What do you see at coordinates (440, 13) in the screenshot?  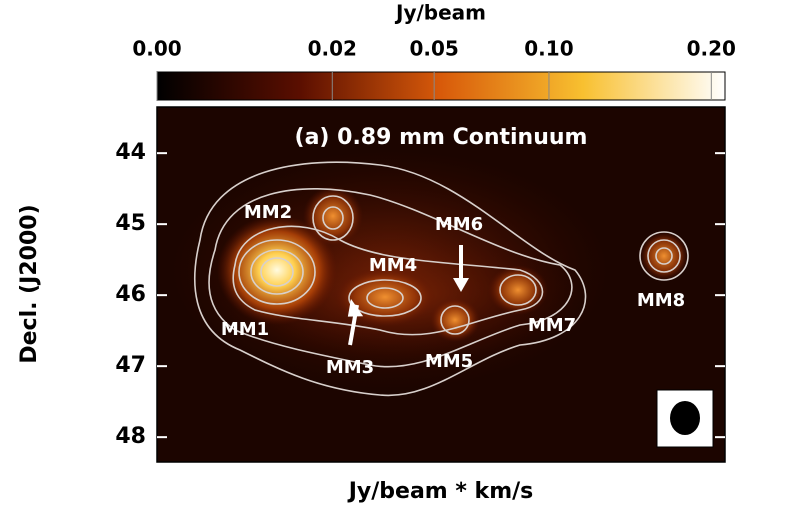 I see `colorbar-label: Jy/beam` at bounding box center [440, 13].